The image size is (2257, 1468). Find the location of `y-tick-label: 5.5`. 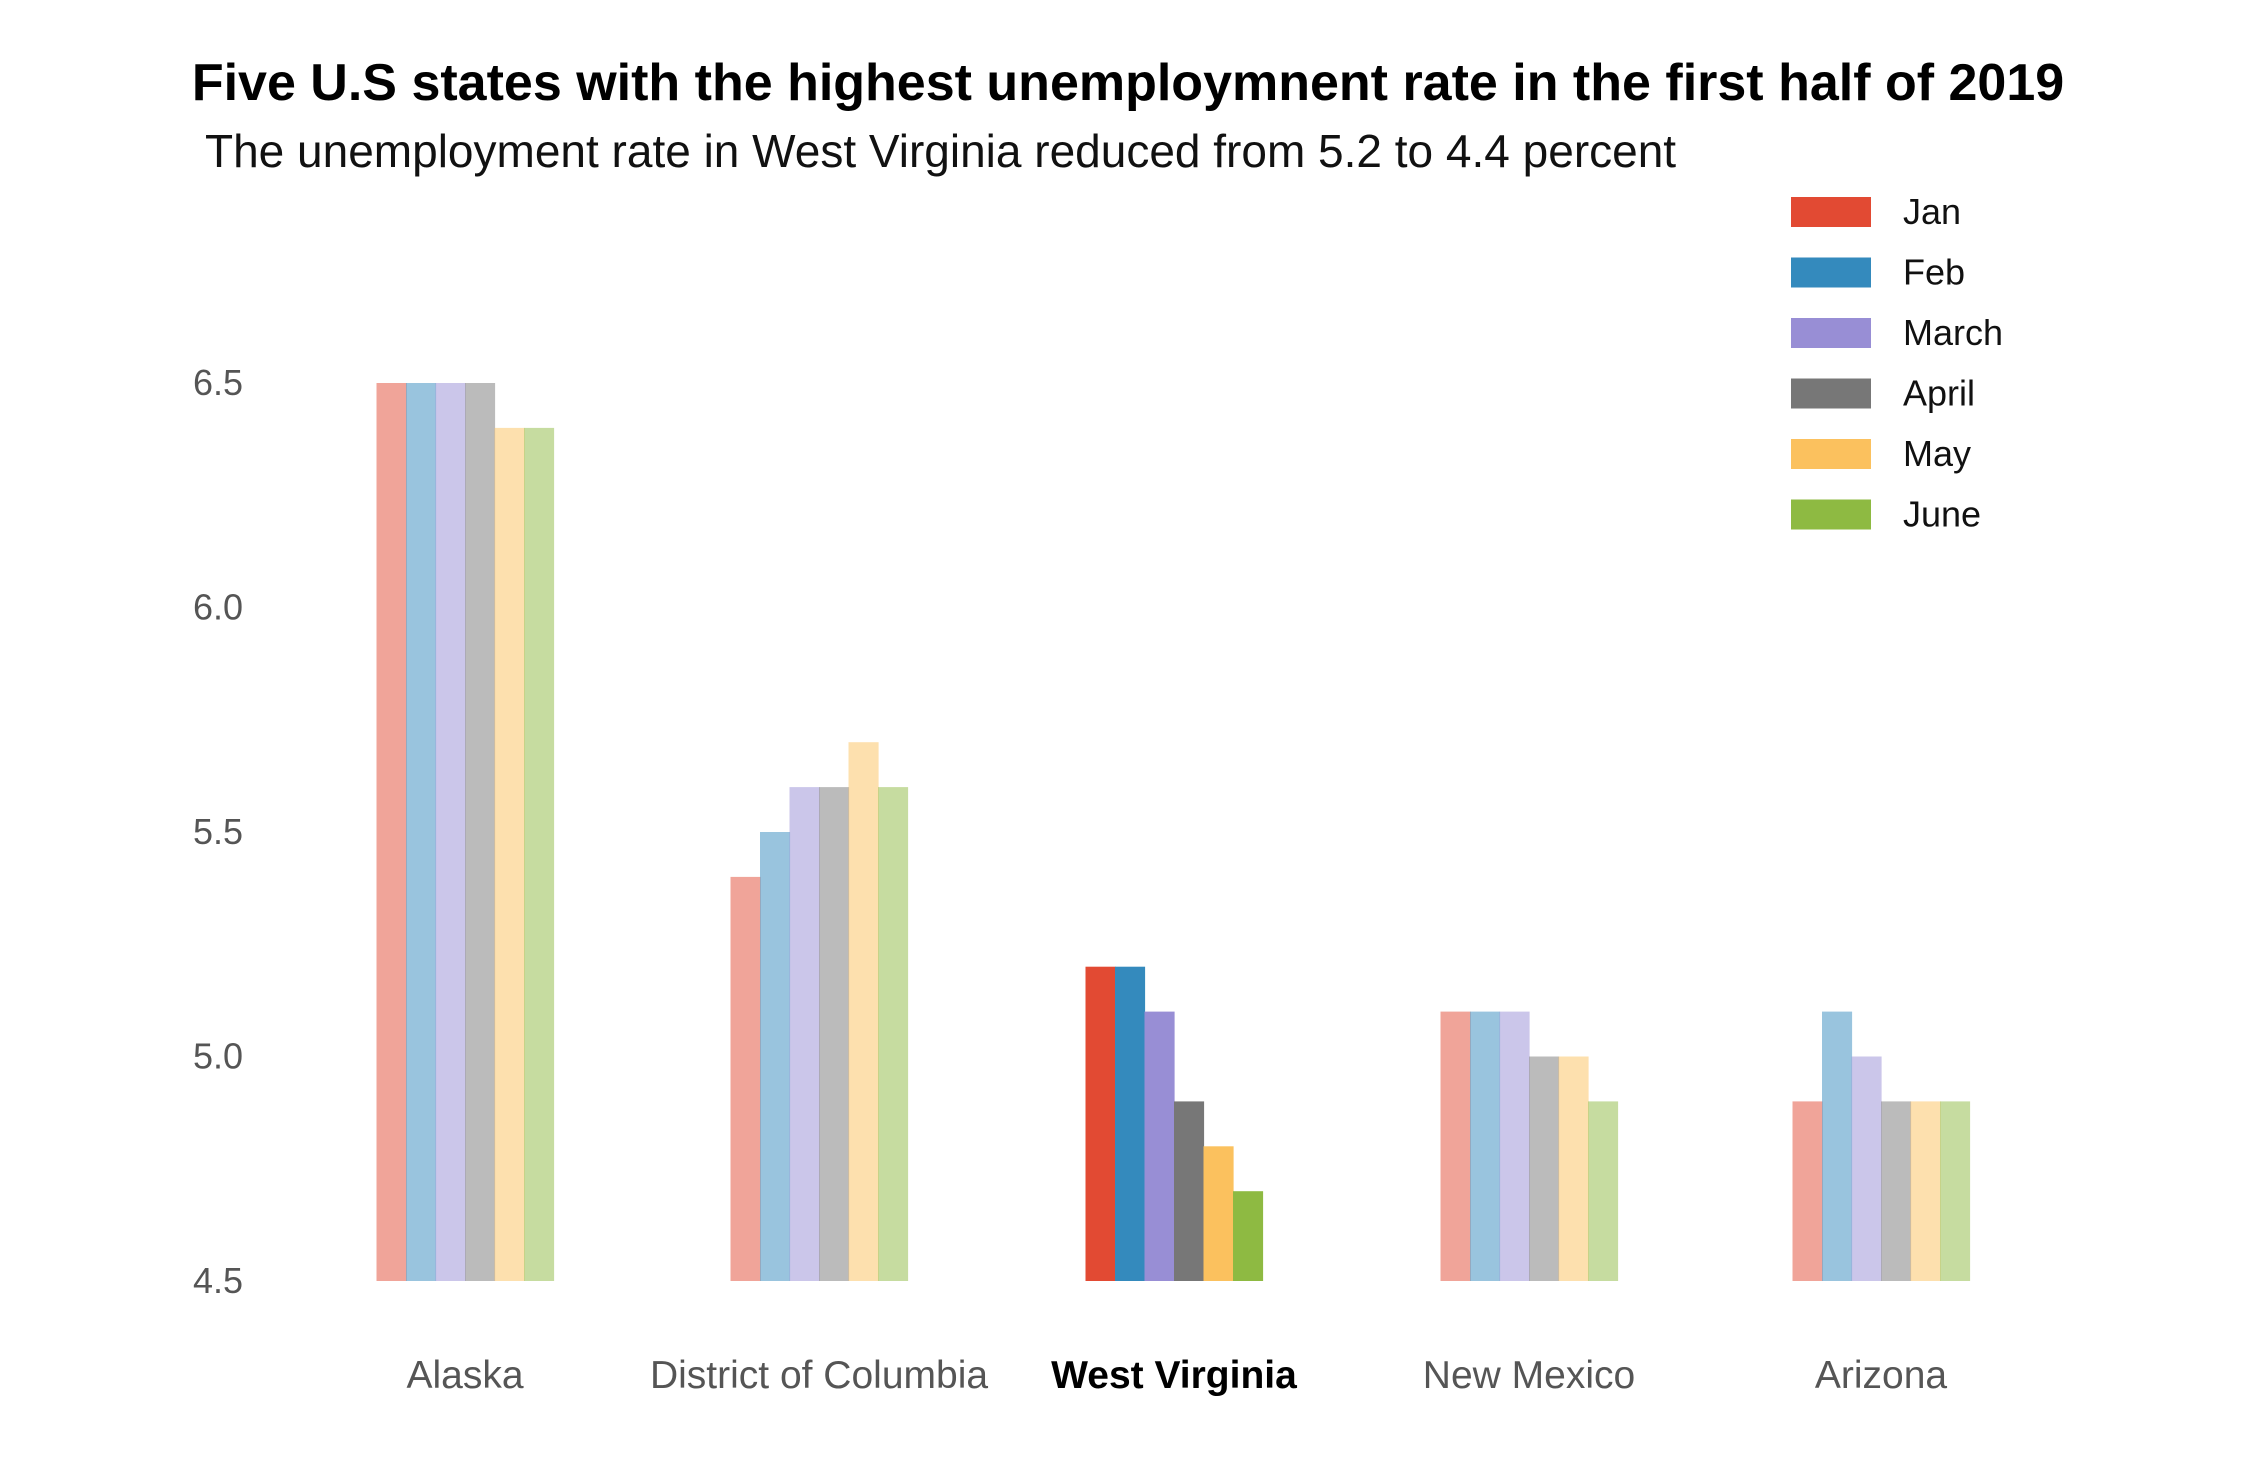

y-tick-label: 5.5 is located at coordinates (218, 831).